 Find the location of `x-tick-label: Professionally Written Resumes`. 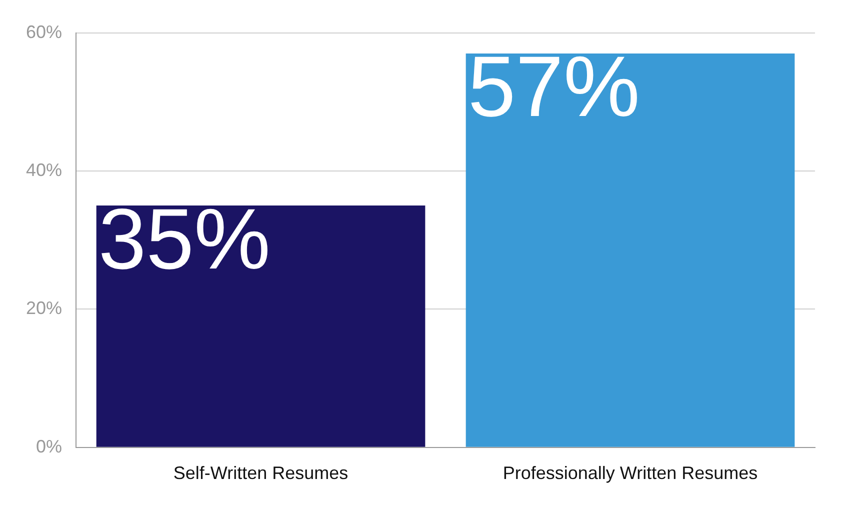

x-tick-label: Professionally Written Resumes is located at coordinates (630, 473).